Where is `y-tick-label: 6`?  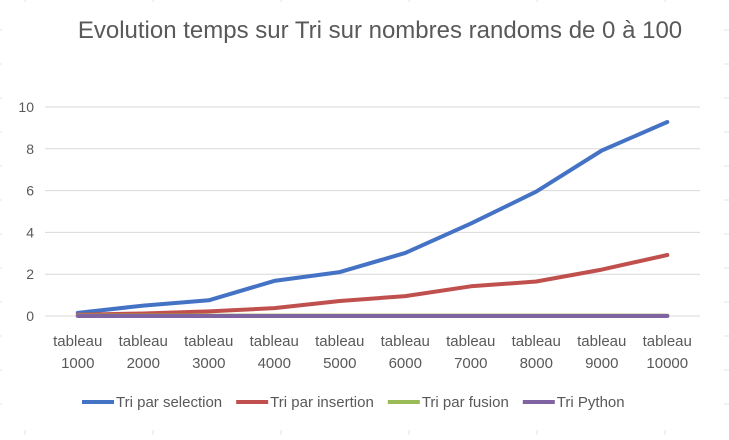
y-tick-label: 6 is located at coordinates (30, 191).